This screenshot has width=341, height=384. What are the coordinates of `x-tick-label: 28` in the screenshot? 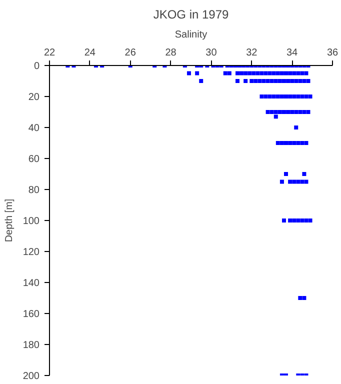 It's located at (171, 53).